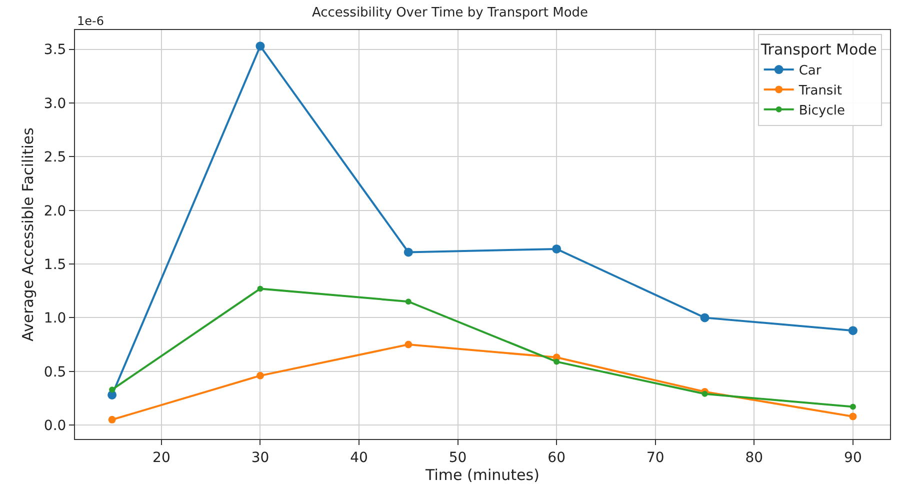 Image resolution: width=900 pixels, height=494 pixels. What do you see at coordinates (55, 264) in the screenshot?
I see `y-tick-label: 1.5` at bounding box center [55, 264].